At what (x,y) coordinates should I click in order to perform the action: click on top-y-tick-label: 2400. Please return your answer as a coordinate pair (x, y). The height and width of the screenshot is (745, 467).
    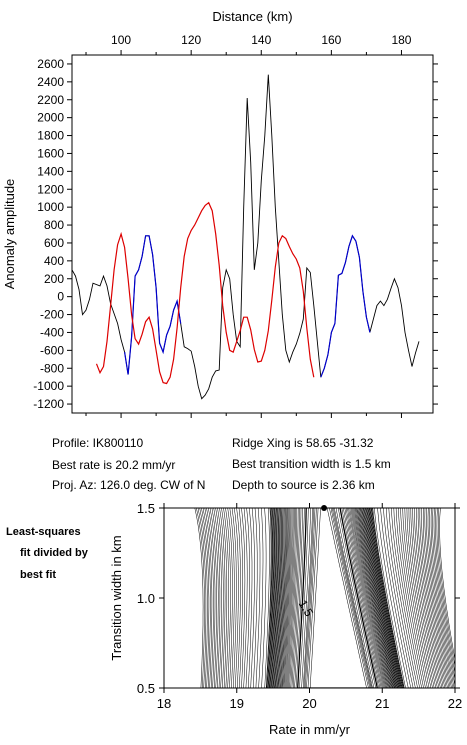
    Looking at the image, I should click on (50, 82).